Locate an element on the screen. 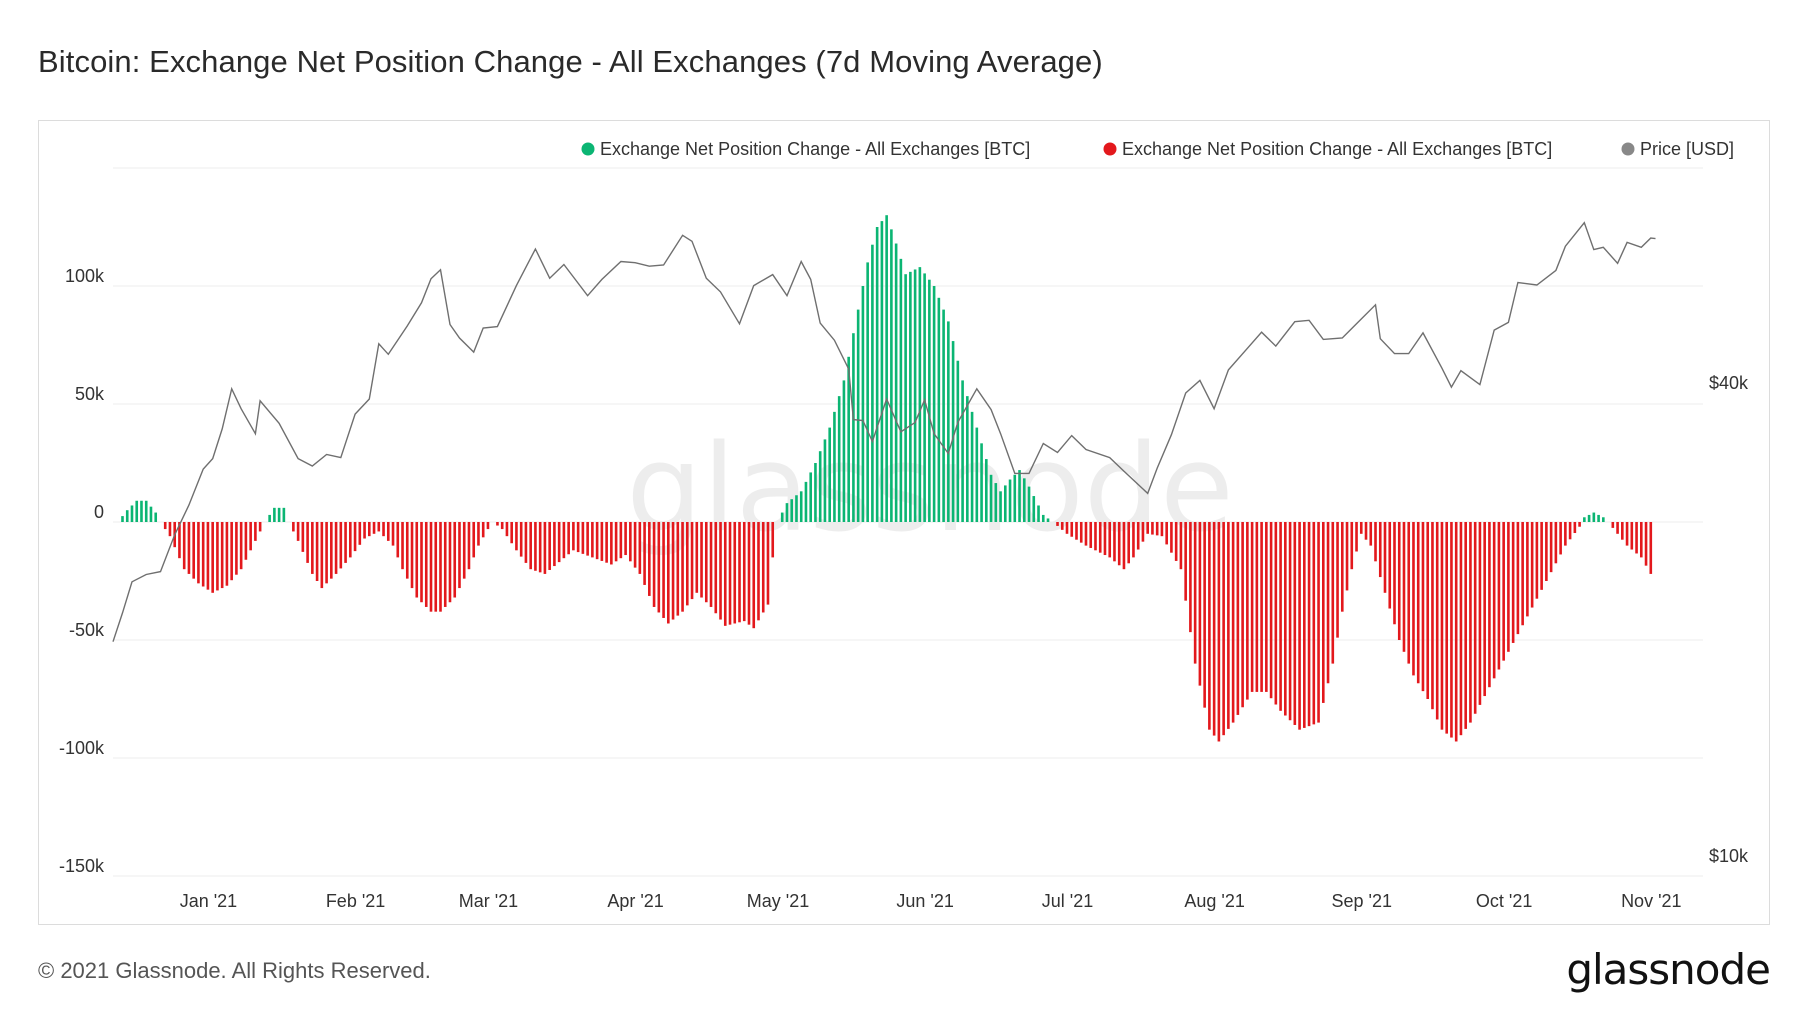 The height and width of the screenshot is (1013, 1800). glassnode-logo: glassnode is located at coordinates (1668, 969).